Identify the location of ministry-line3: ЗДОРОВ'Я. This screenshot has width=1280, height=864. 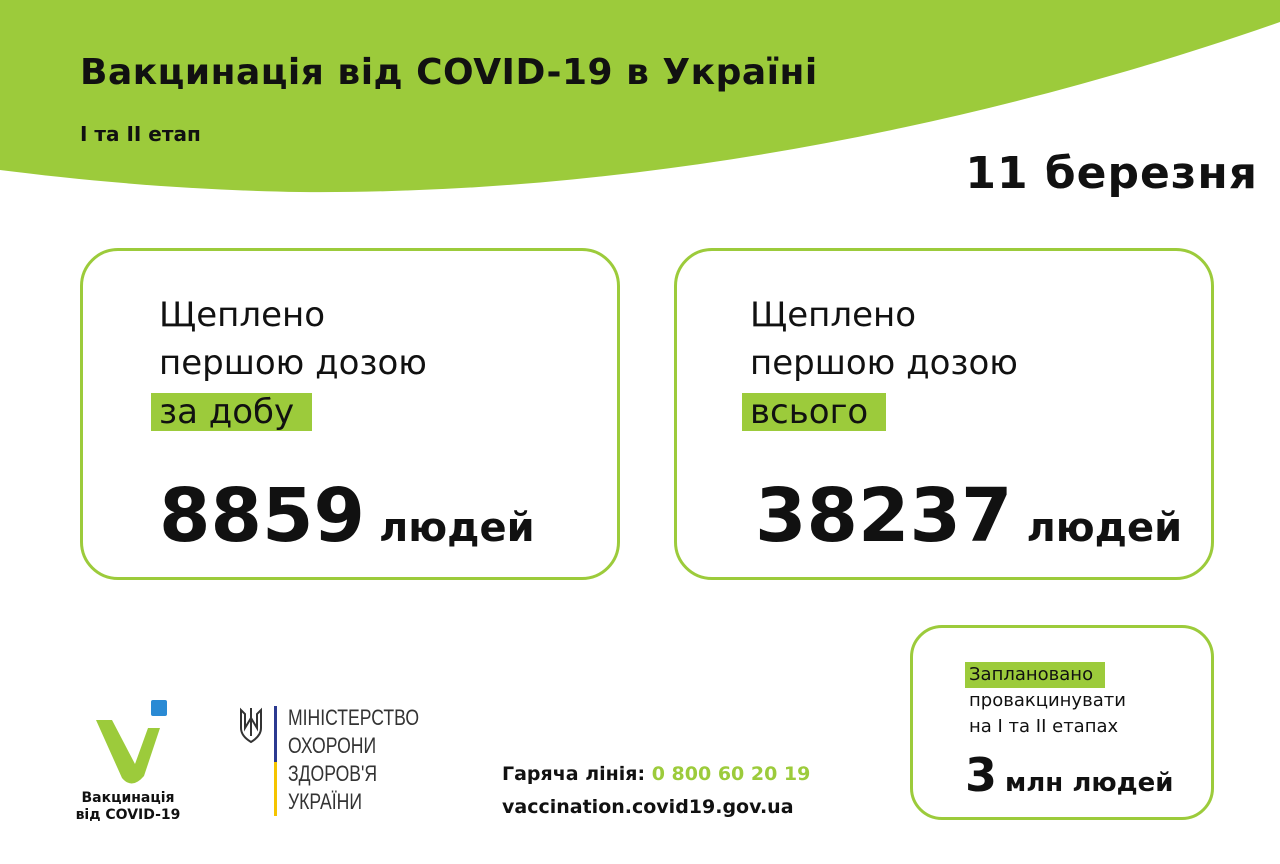
(333, 773).